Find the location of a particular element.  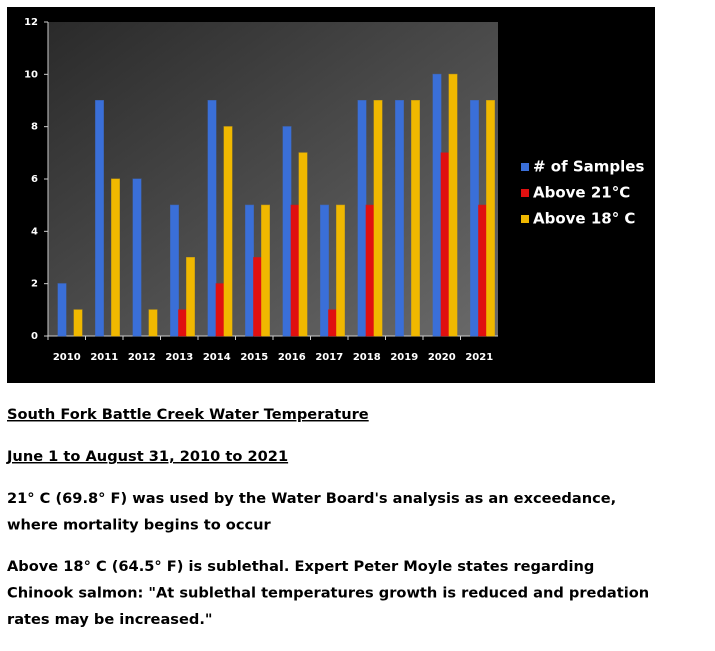

x-tick-label: 2012 is located at coordinates (142, 357).